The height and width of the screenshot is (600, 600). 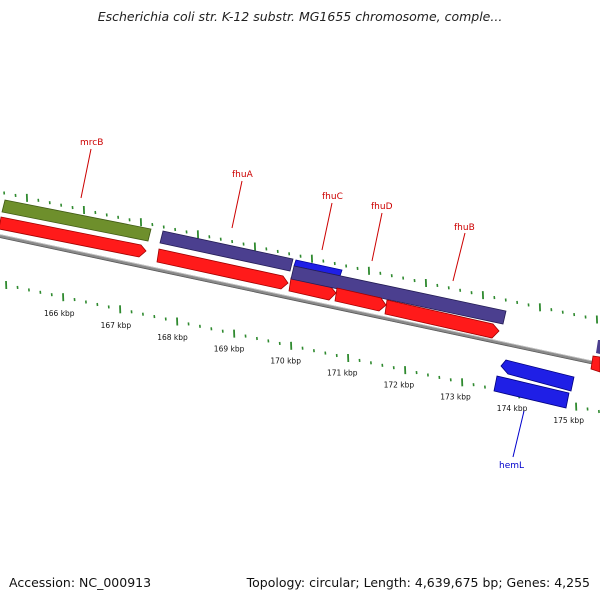 I want to click on hemL-feature-bar, so click(x=531, y=392).